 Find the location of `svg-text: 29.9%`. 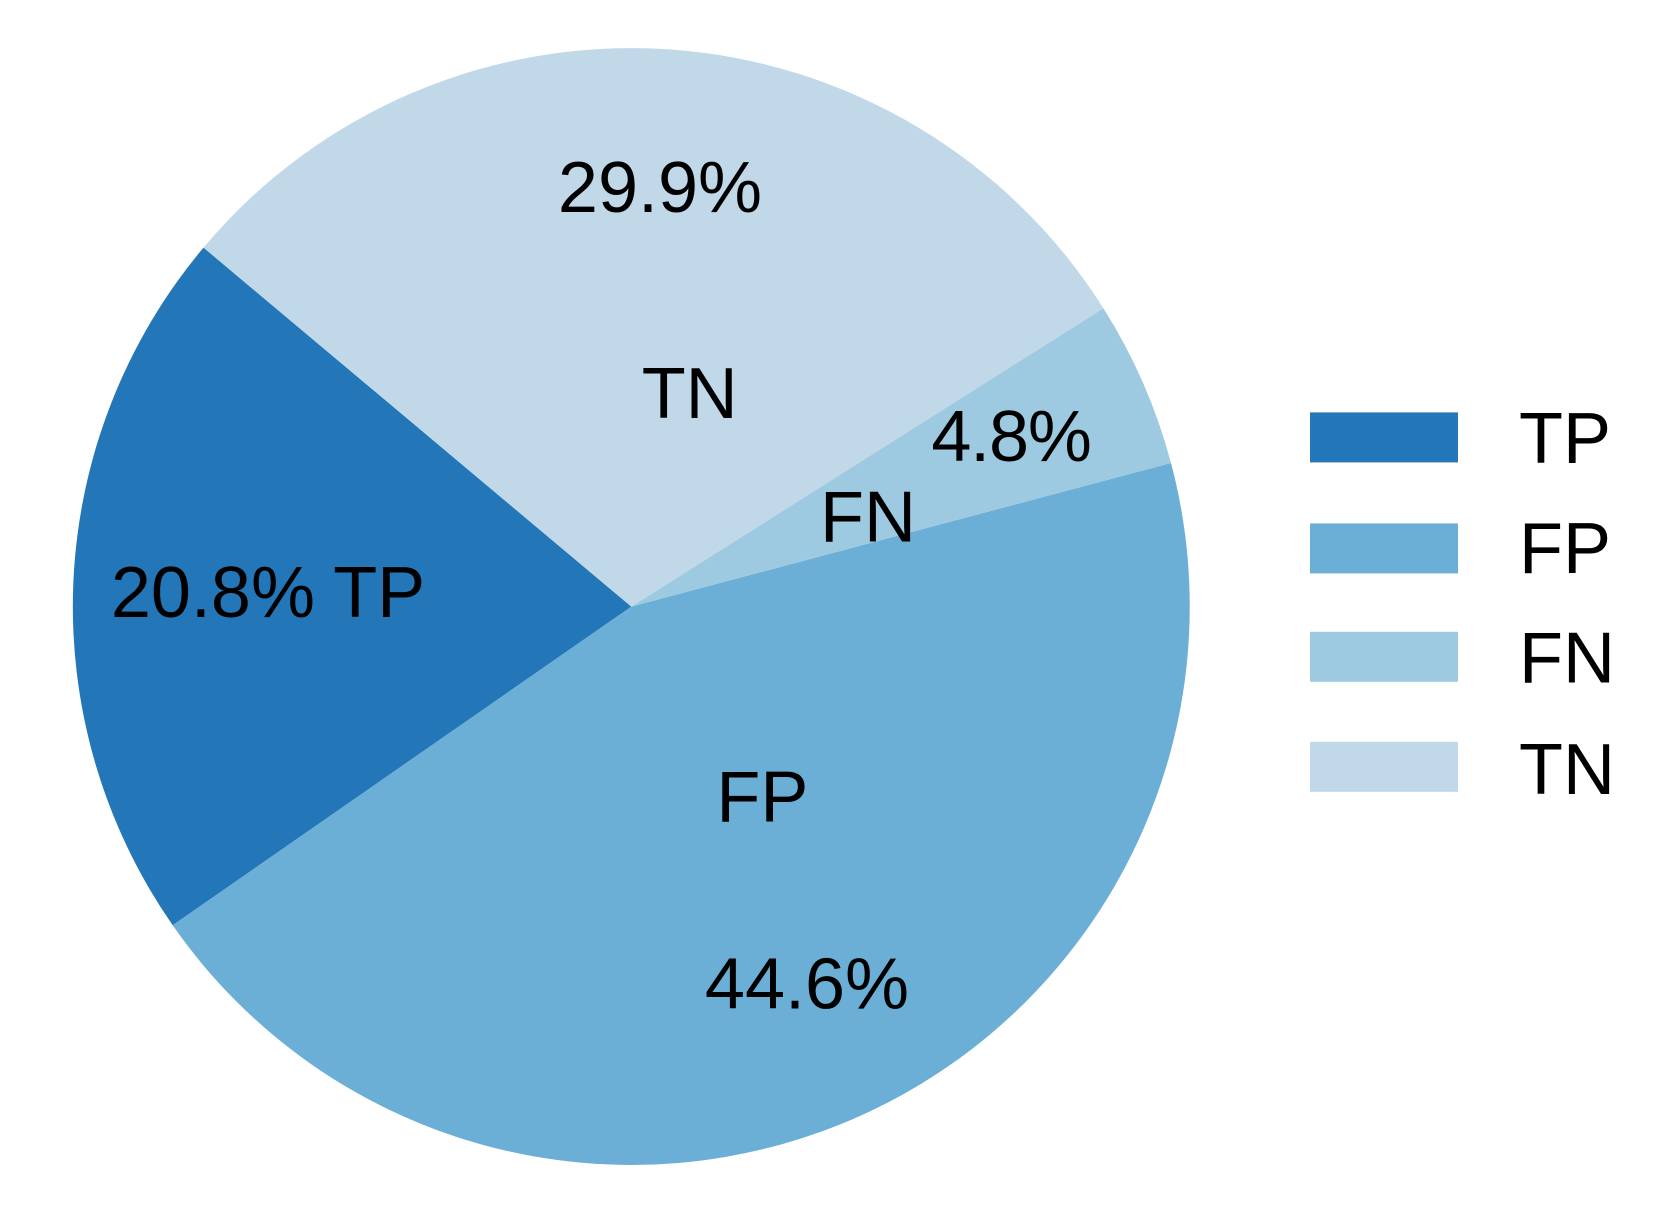

svg-text: 29.9% is located at coordinates (660, 188).